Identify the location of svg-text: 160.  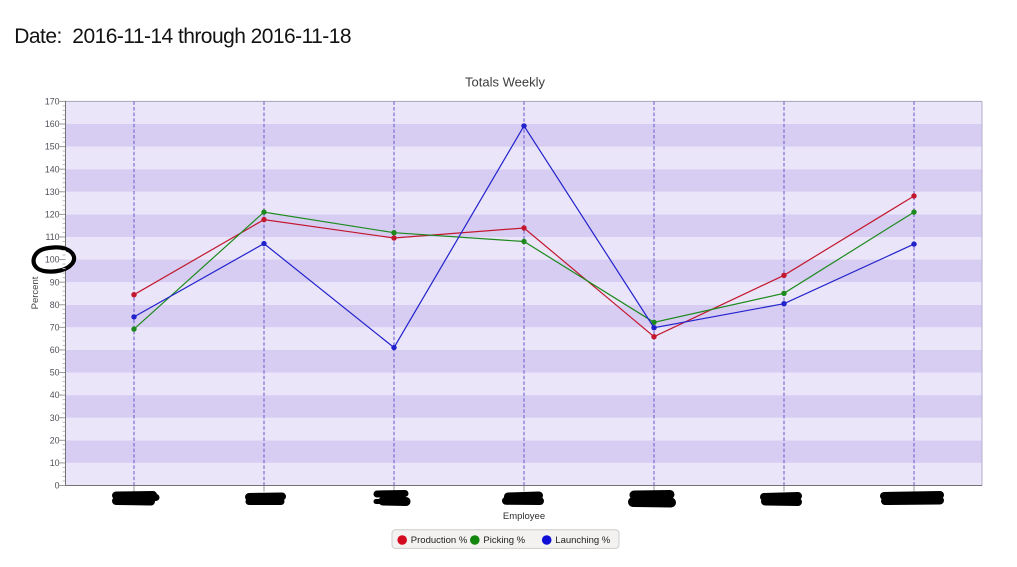
(52, 124).